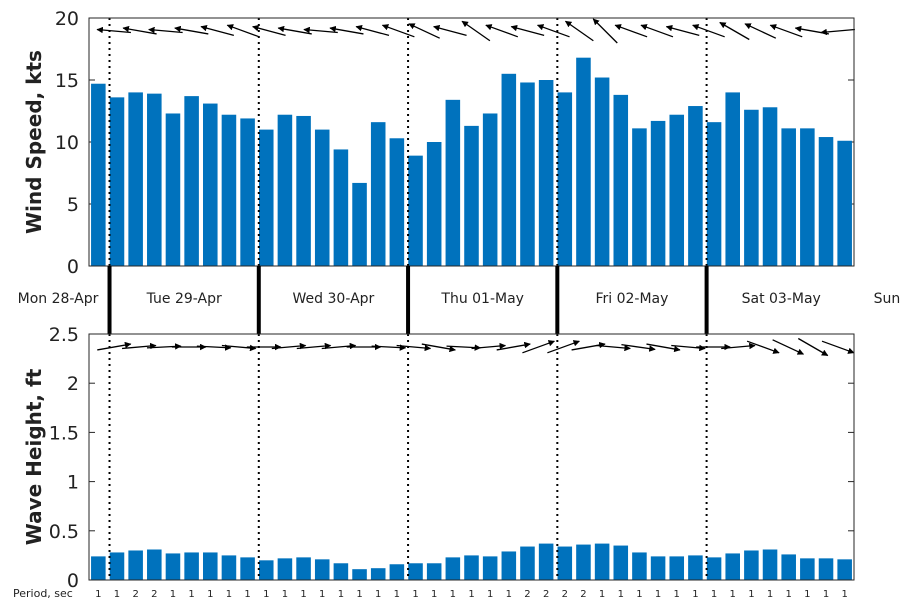 The width and height of the screenshot is (900, 600). What do you see at coordinates (64, 335) in the screenshot?
I see `wave-tick-label: 2.5` at bounding box center [64, 335].